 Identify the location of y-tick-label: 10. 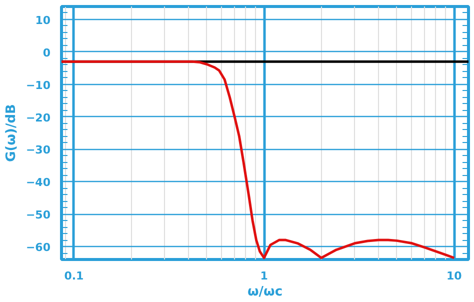
(43, 20).